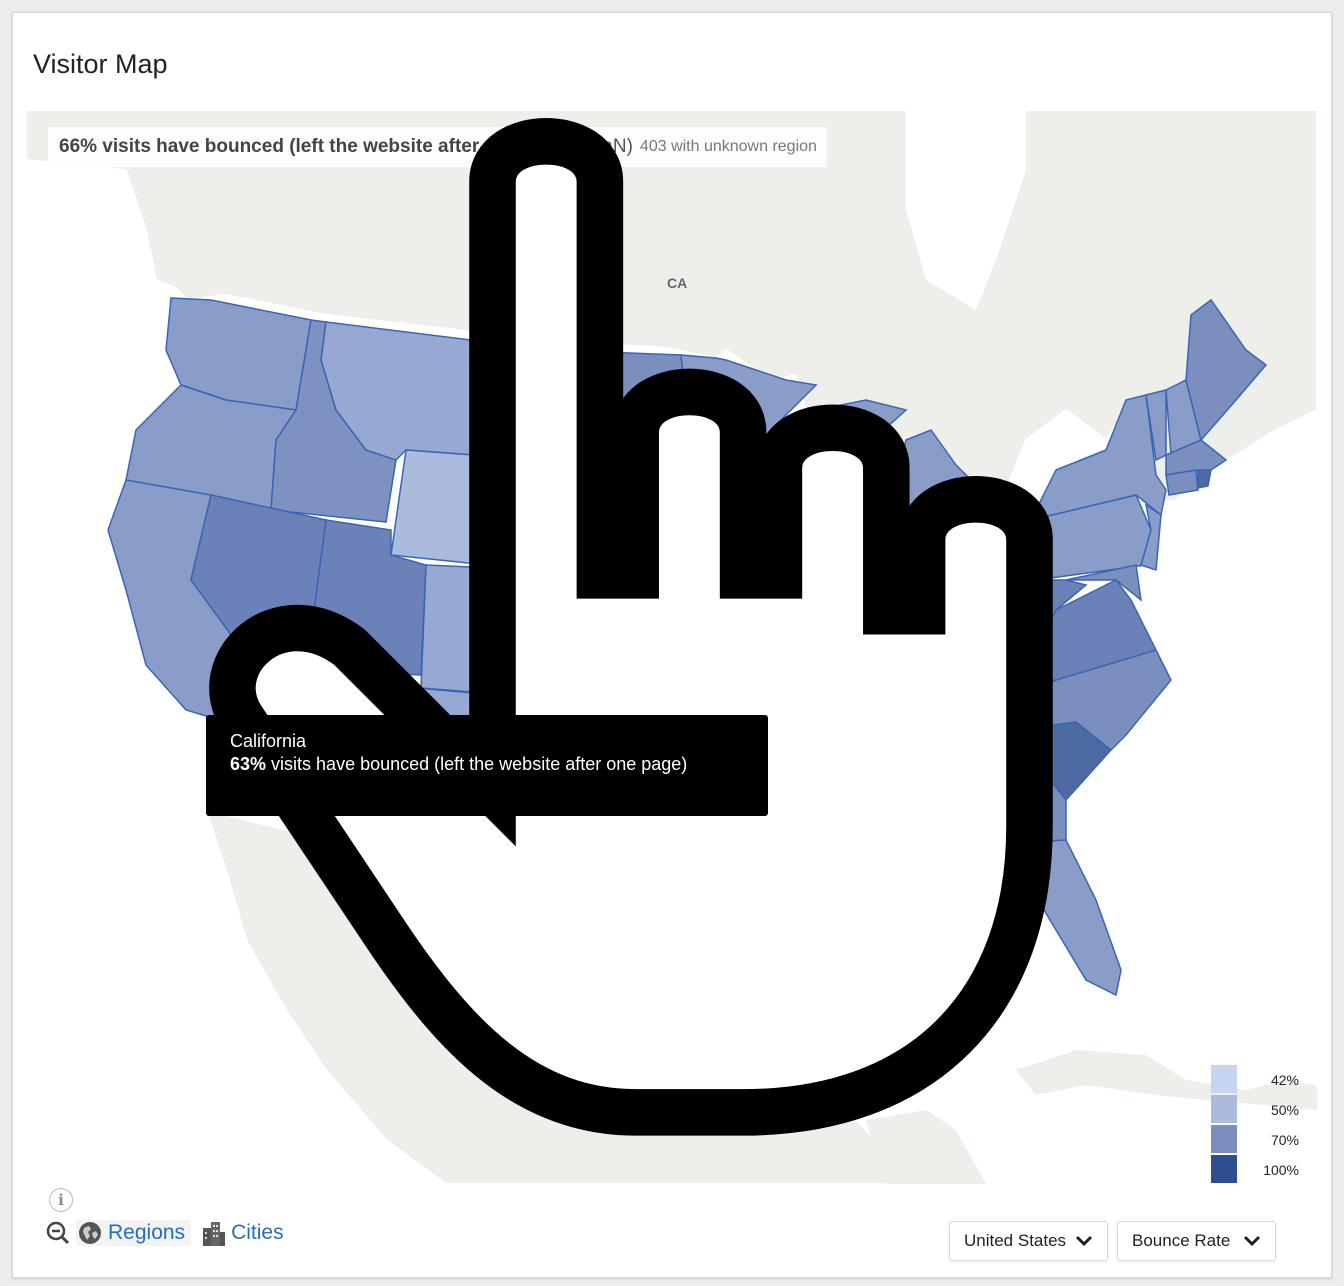  I want to click on legend-item: 70%, so click(1256, 1140).